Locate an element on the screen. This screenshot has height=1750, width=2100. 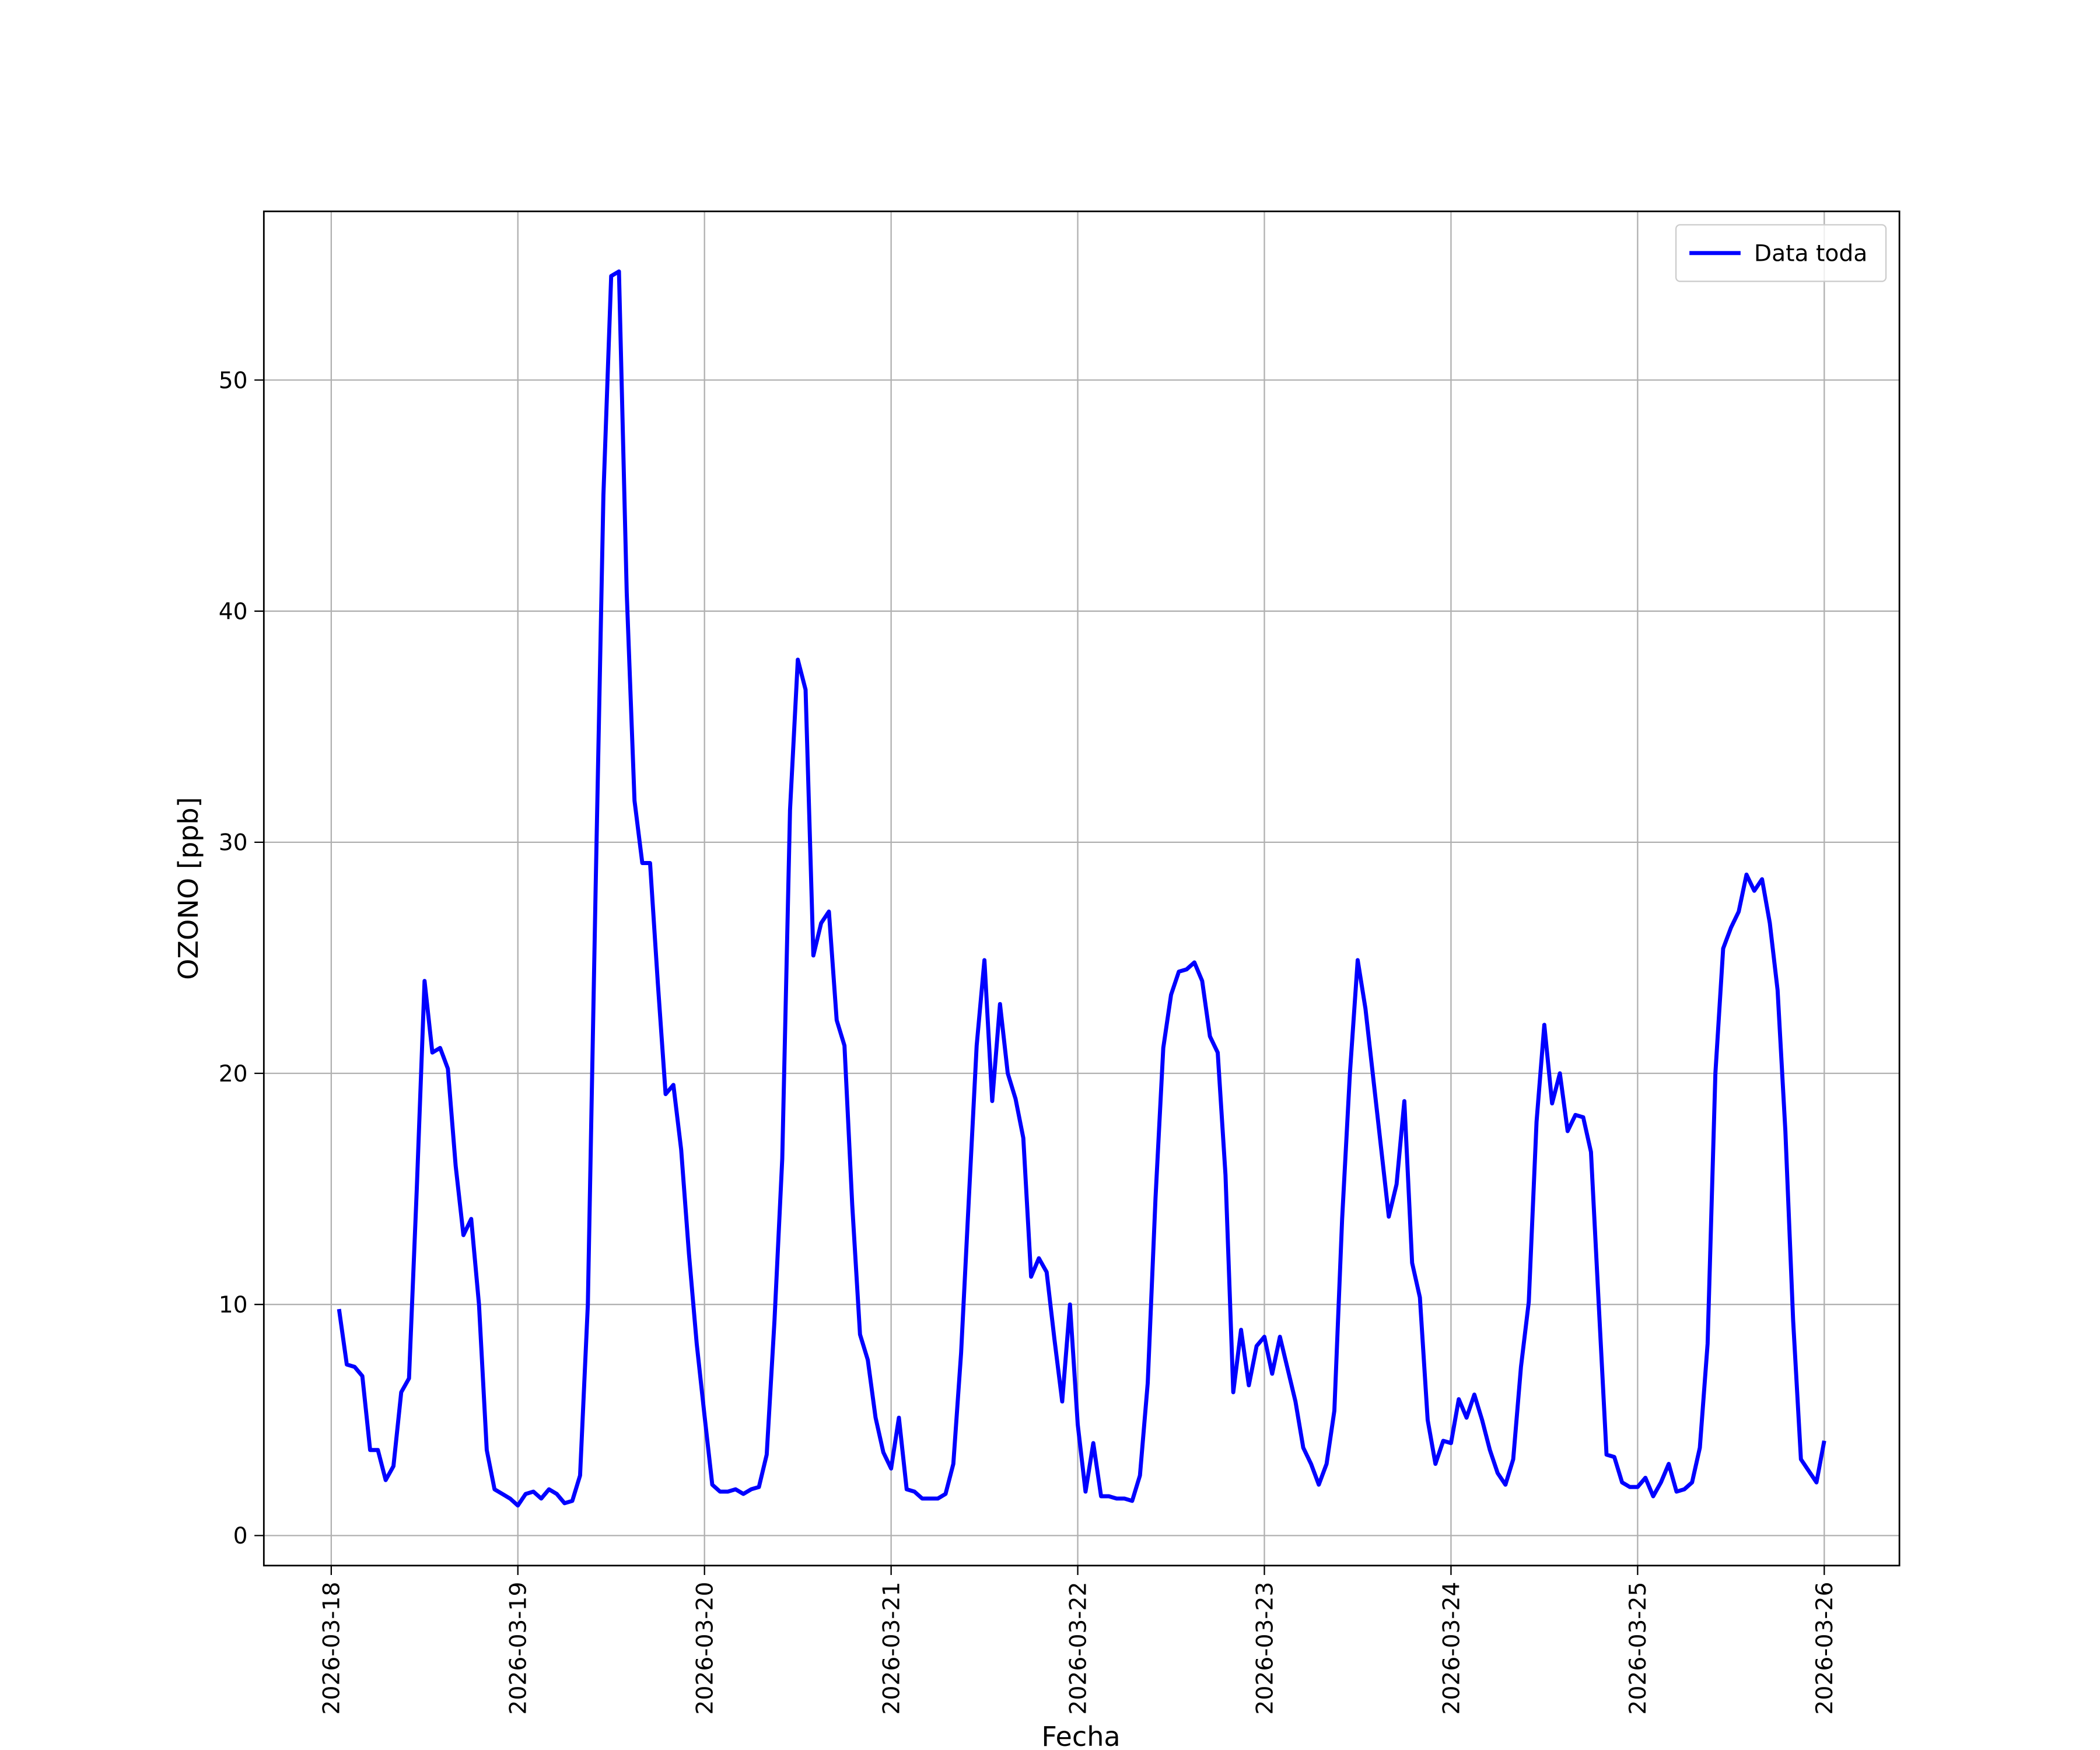
x-tick-label: 2026-03-18 is located at coordinates (332, 1648).